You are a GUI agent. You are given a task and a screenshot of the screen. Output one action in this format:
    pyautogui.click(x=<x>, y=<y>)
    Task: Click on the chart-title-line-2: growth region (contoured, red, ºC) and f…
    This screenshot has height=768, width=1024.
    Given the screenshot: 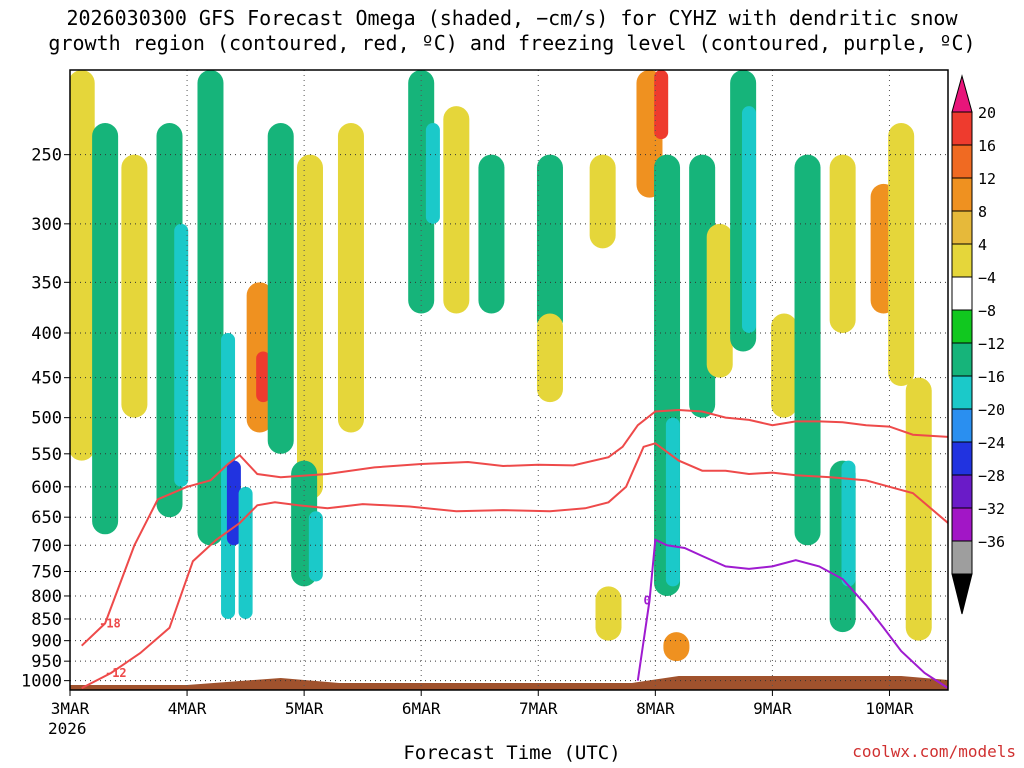 What is the action you would take?
    pyautogui.click(x=512, y=43)
    